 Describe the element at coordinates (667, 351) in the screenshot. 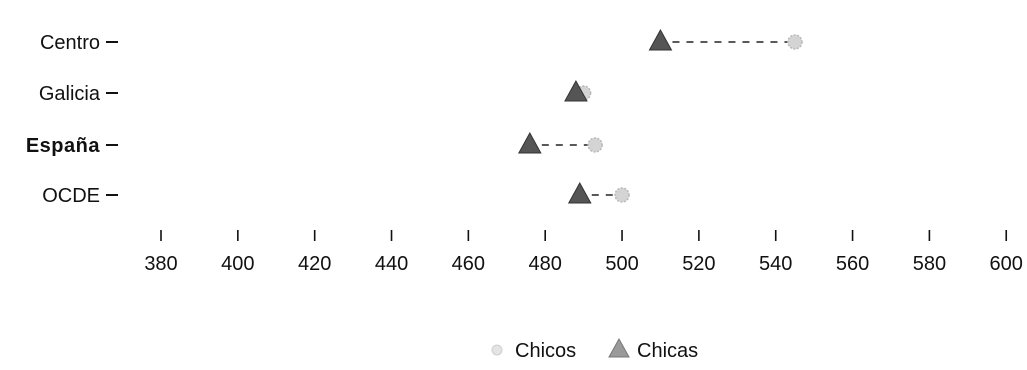

I see `legend-chicas-label: Chicas` at that location.